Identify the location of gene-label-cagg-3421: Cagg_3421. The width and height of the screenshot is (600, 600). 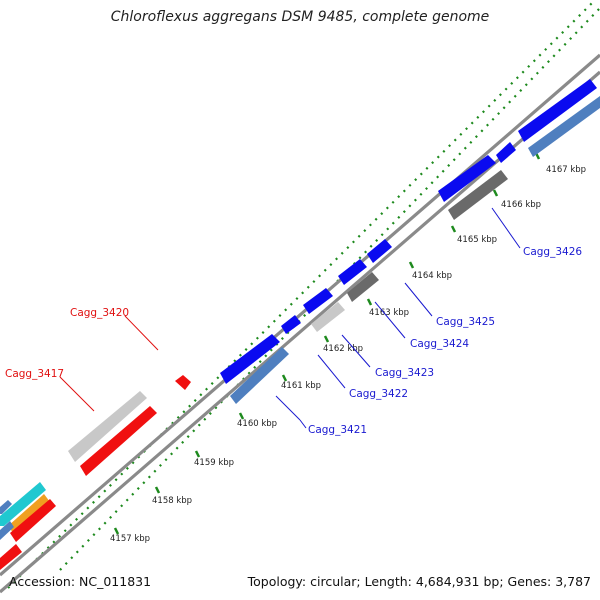
(337, 430).